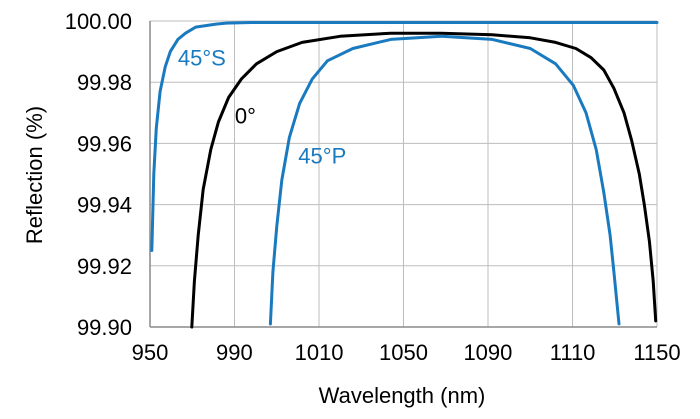 The image size is (700, 419). Describe the element at coordinates (104, 82) in the screenshot. I see `y-tick-label: 99.98` at that location.